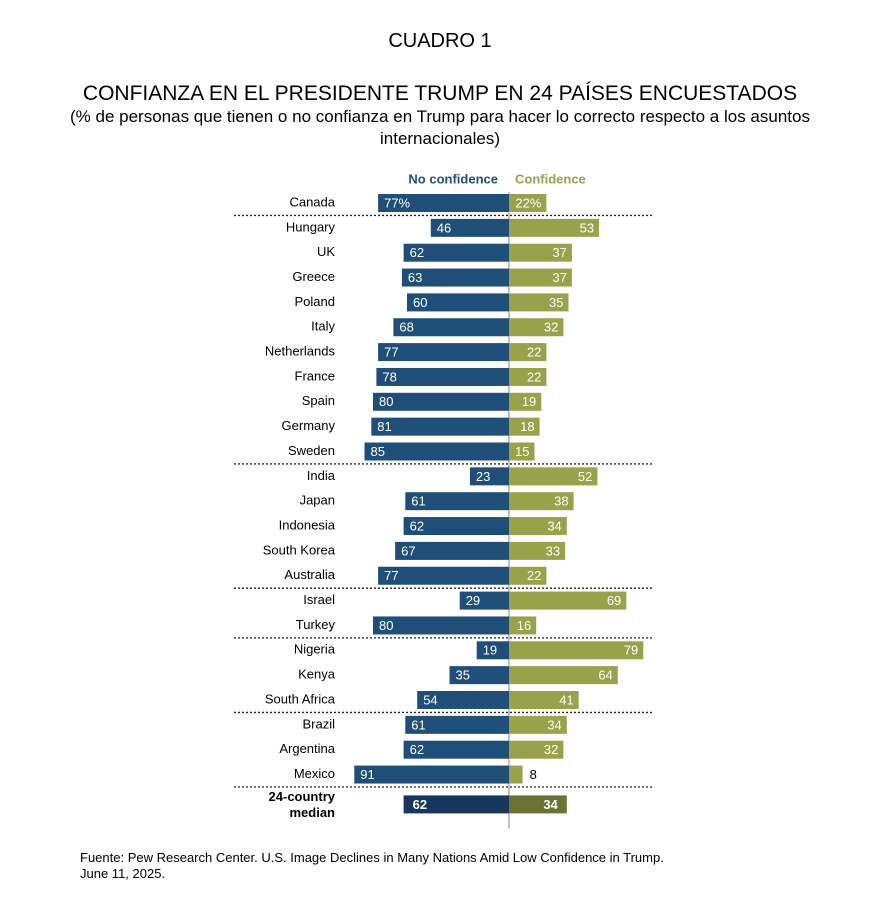  I want to click on value-label-no-confidence: 81, so click(384, 426).